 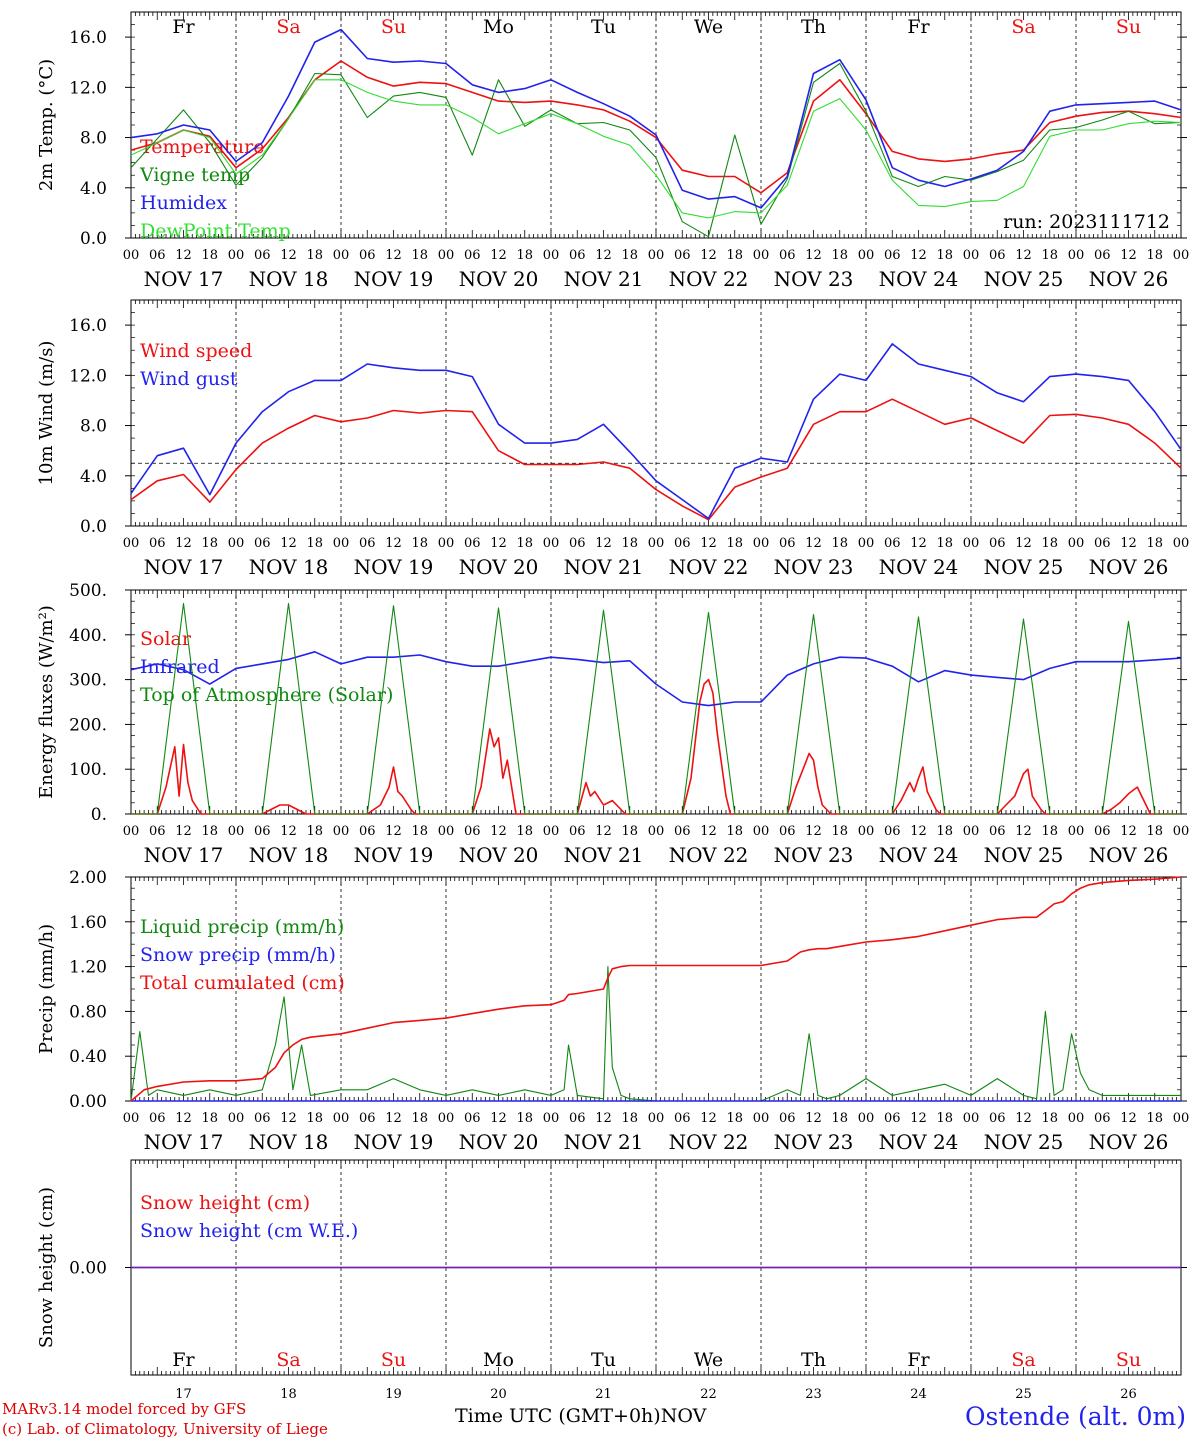 I want to click on y-axis-label: Precip (mm/h), so click(x=46, y=989).